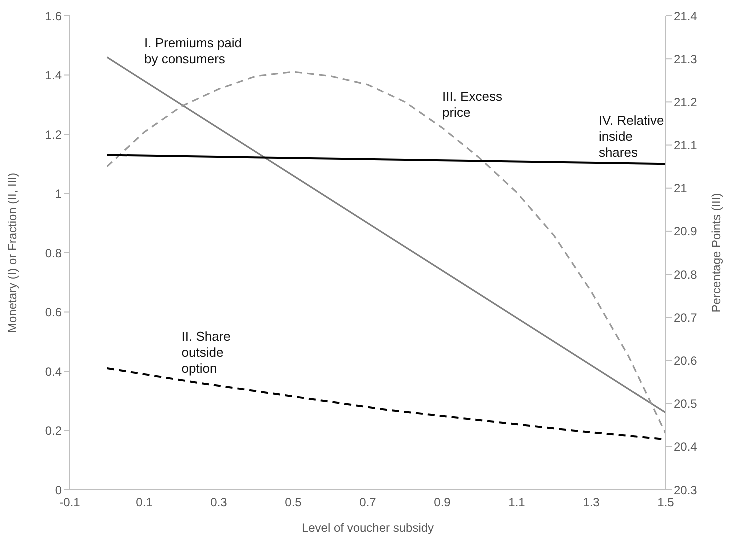 The image size is (740, 542). I want to click on y2-tick-label: 21.4, so click(686, 16).